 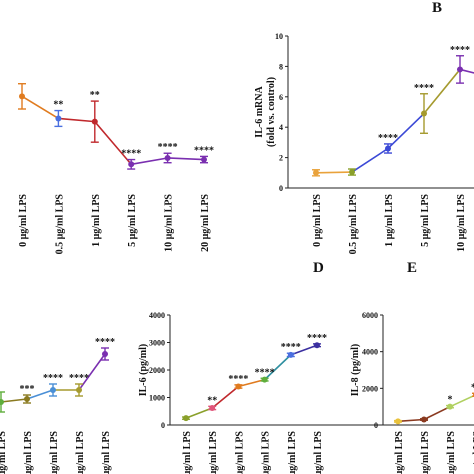 What do you see at coordinates (271, 112) in the screenshot?
I see `y-axis-title-line: (fold vs. control)` at bounding box center [271, 112].